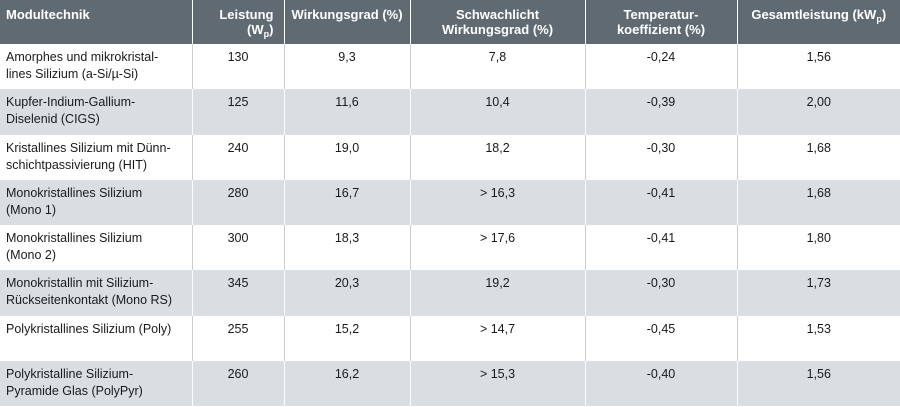  What do you see at coordinates (498, 248) in the screenshot?
I see `cell-schwachlicht: > 17,6` at bounding box center [498, 248].